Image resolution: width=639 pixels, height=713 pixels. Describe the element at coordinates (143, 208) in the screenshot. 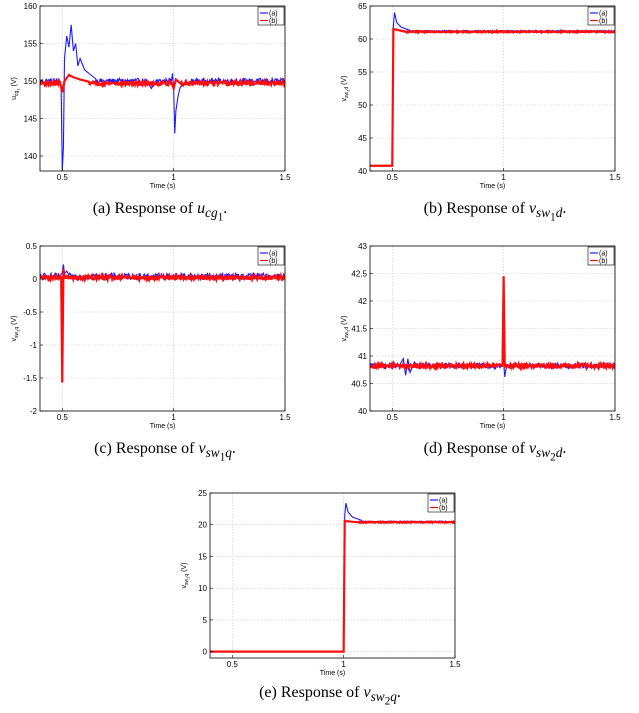

I see `caption-a-prefix: (a) Response of` at that location.